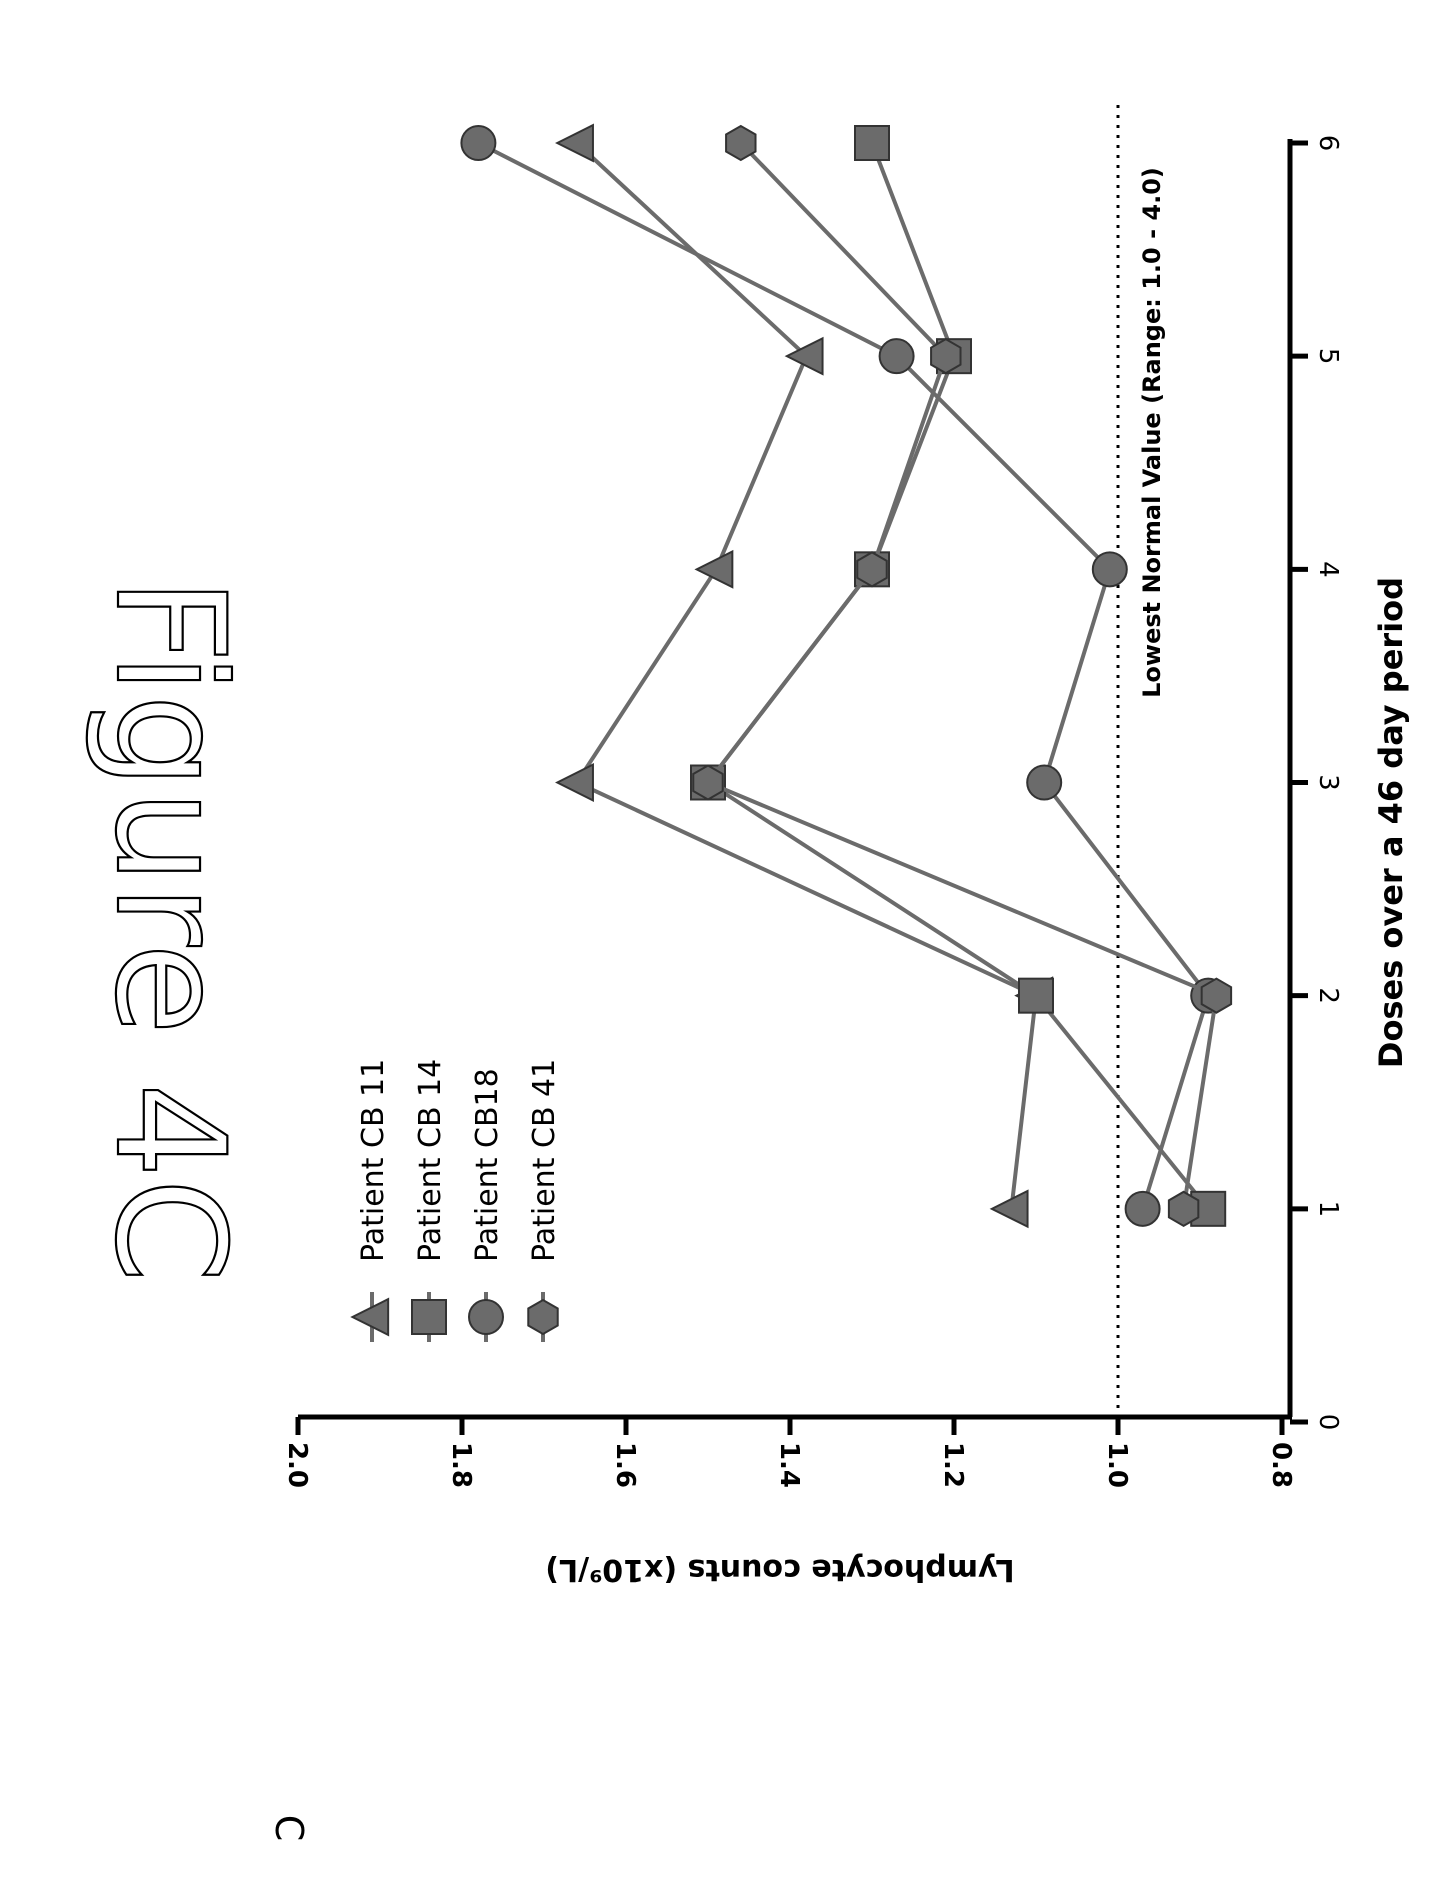 This screenshot has width=1441, height=1892. I want to click on y-tick-label: 1.2, so click(953, 1465).